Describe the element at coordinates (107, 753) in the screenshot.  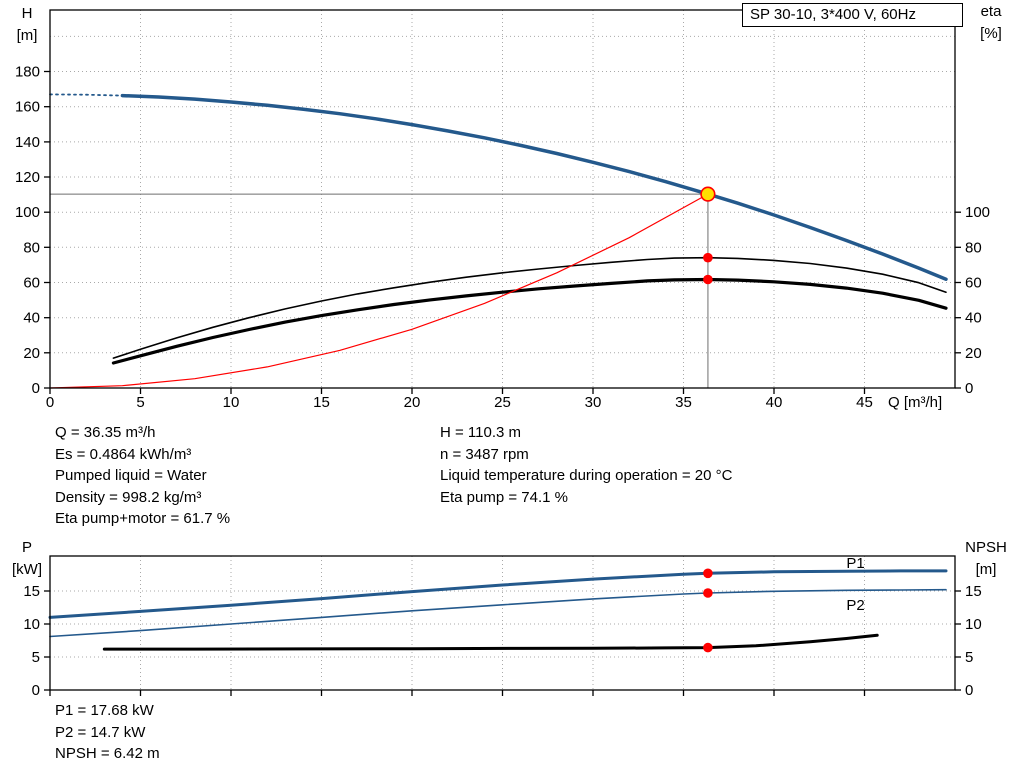
I see `info-npsh: NPSH = 6.42 m` at that location.